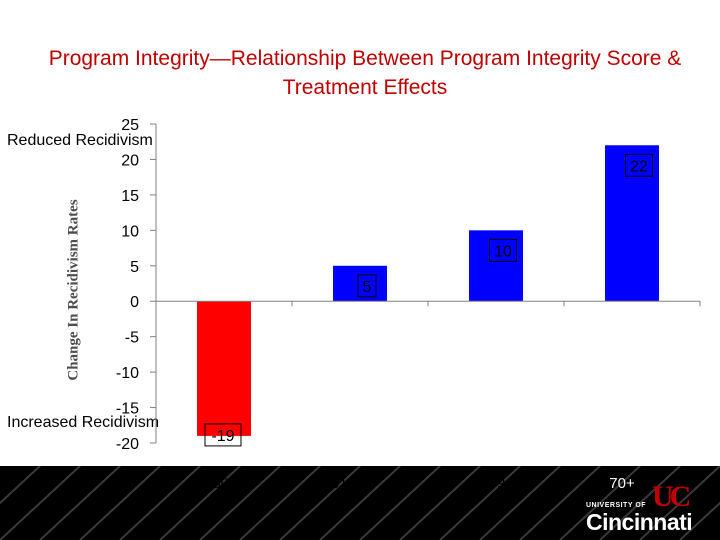 The height and width of the screenshot is (540, 720). I want to click on data-label: 22, so click(639, 166).